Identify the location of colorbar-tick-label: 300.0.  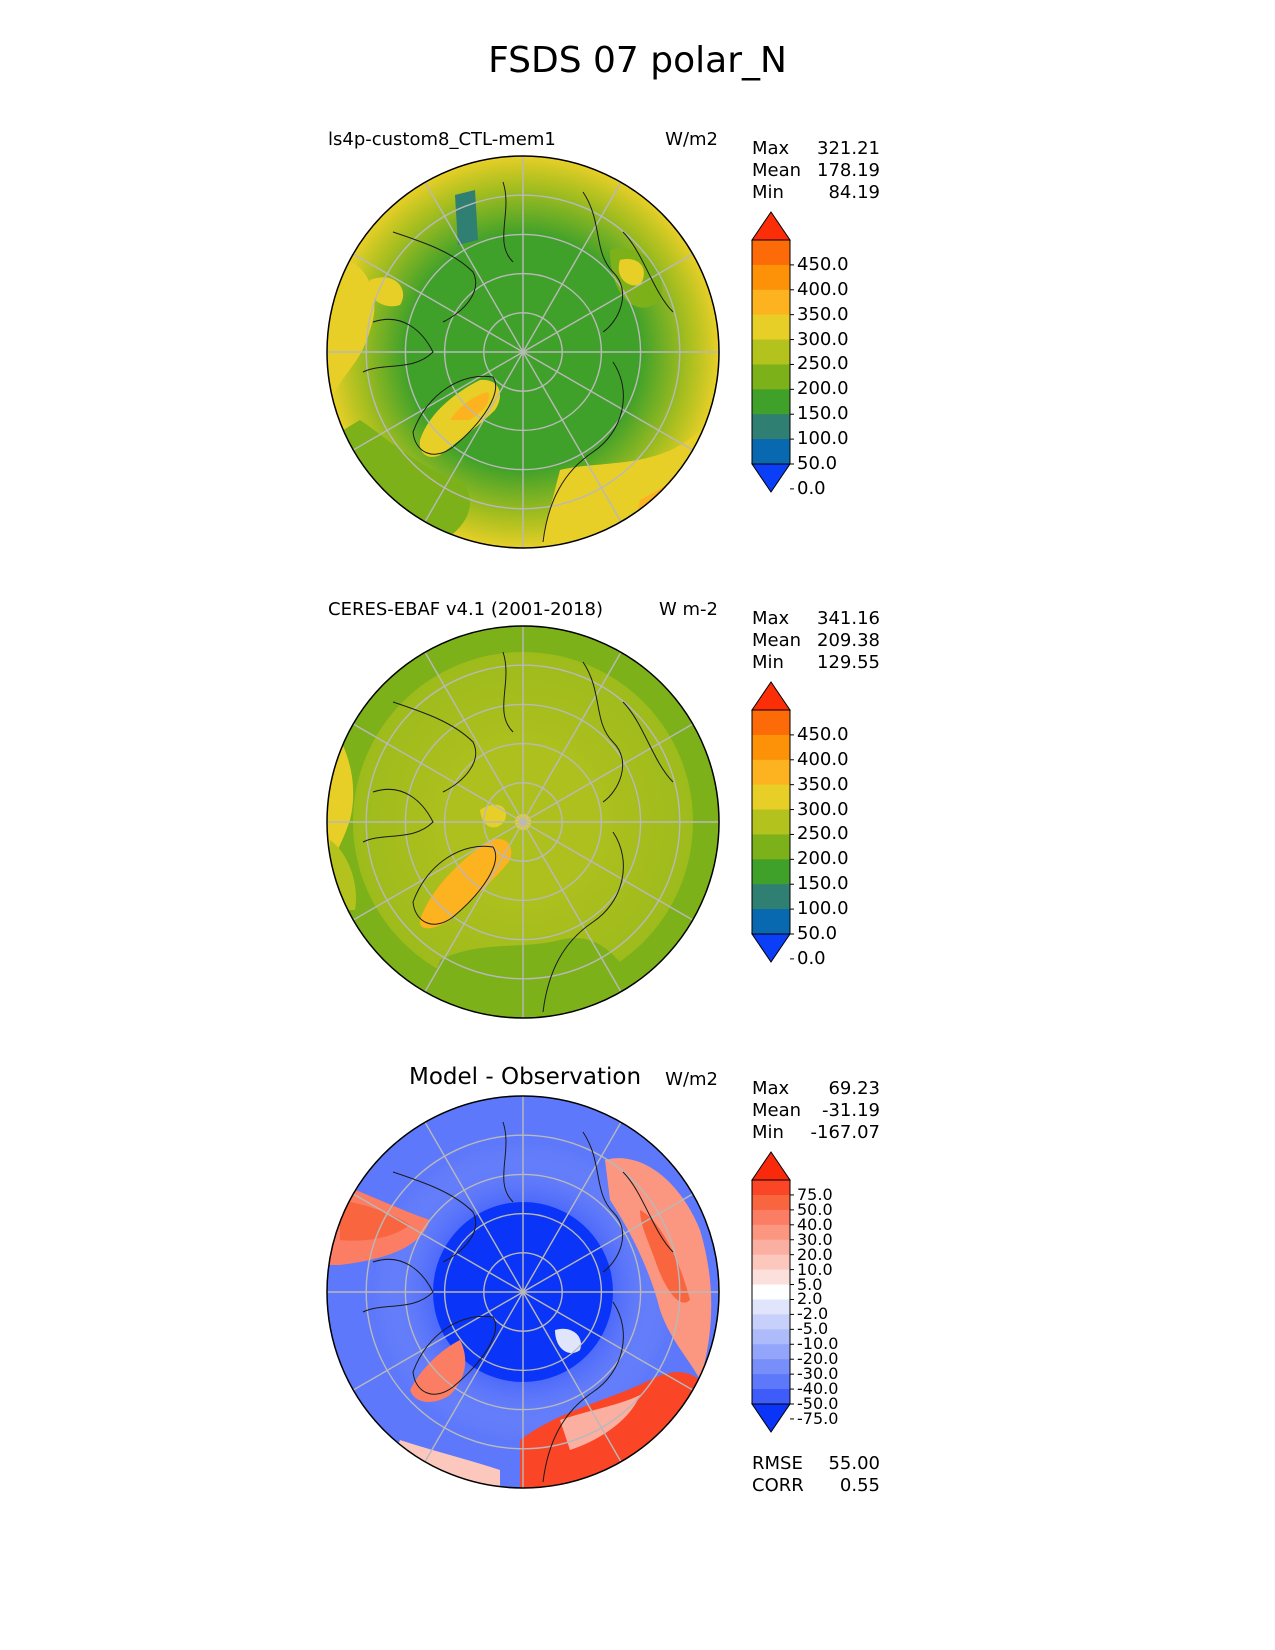
(823, 809).